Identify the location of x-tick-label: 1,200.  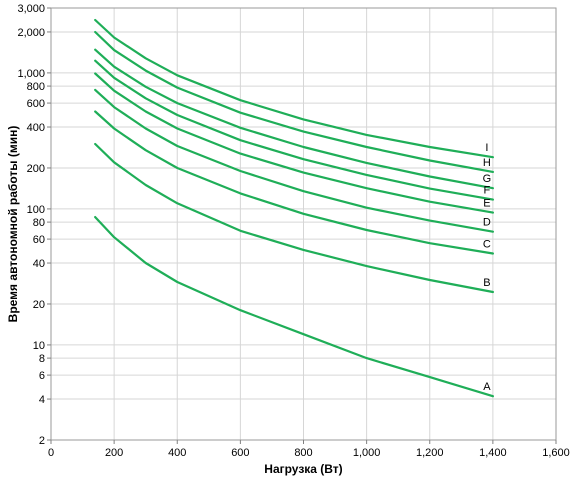
(430, 453).